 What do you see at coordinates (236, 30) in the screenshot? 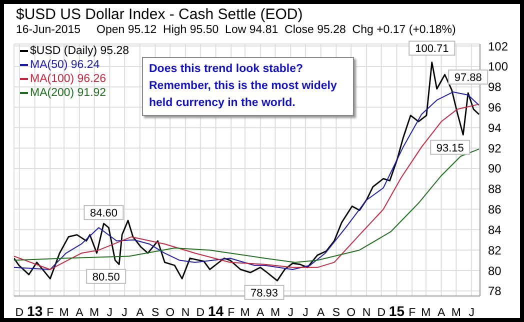
I see `chart-subtitle: 16-Jun-2015 Open 95.12 High 95.50 Low 94.81 Close 95.28 Chg +0.17 (+0.18%)` at bounding box center [236, 30].